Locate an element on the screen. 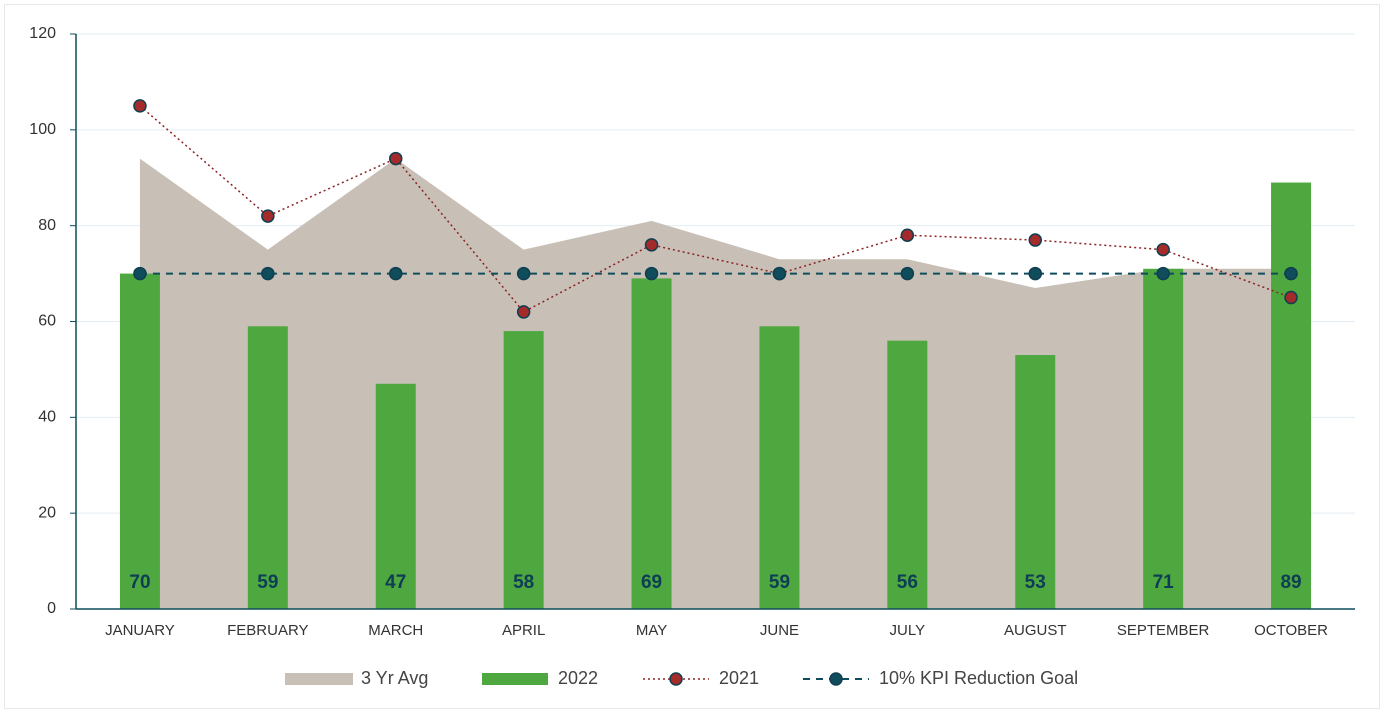 The width and height of the screenshot is (1384, 713). x-tick-label: MARCH is located at coordinates (395, 630).